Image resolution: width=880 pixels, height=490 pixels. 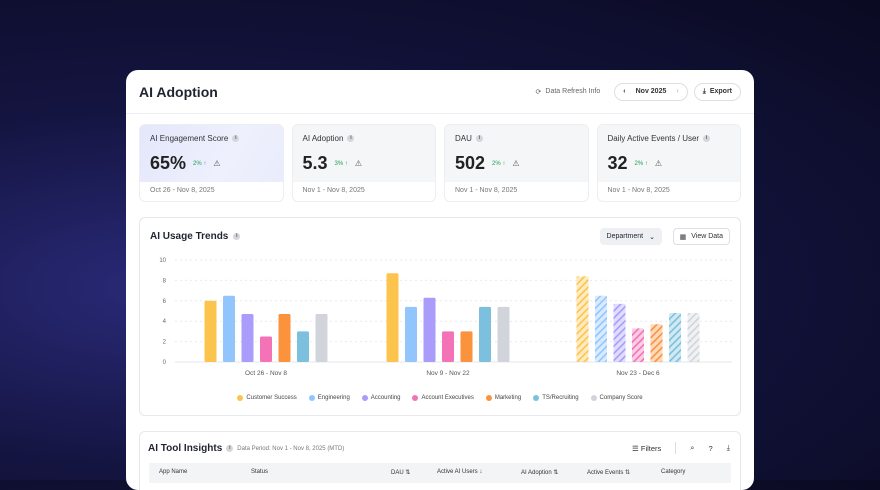 What do you see at coordinates (638, 373) in the screenshot?
I see `x-tick-label: Nov 23 - Dec 6` at bounding box center [638, 373].